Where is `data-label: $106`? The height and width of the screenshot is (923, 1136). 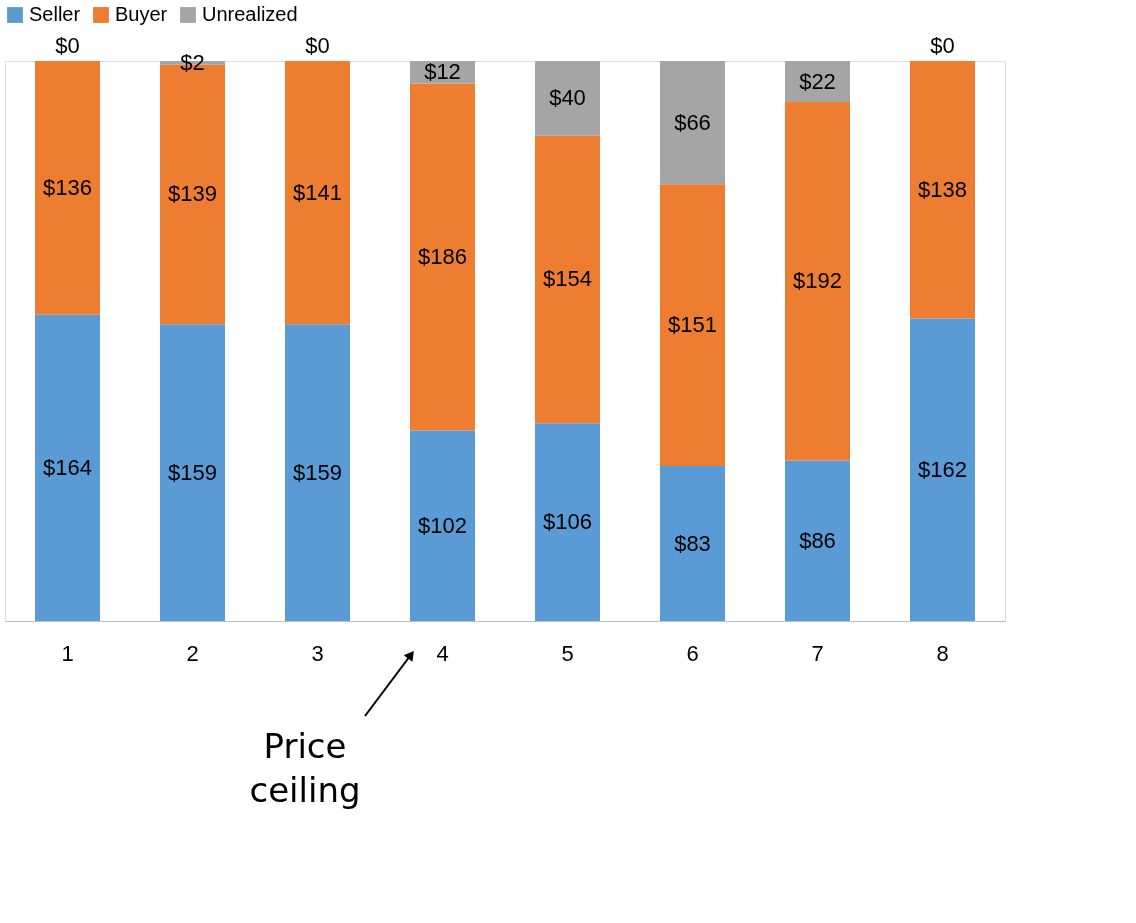
data-label: $106 is located at coordinates (567, 522).